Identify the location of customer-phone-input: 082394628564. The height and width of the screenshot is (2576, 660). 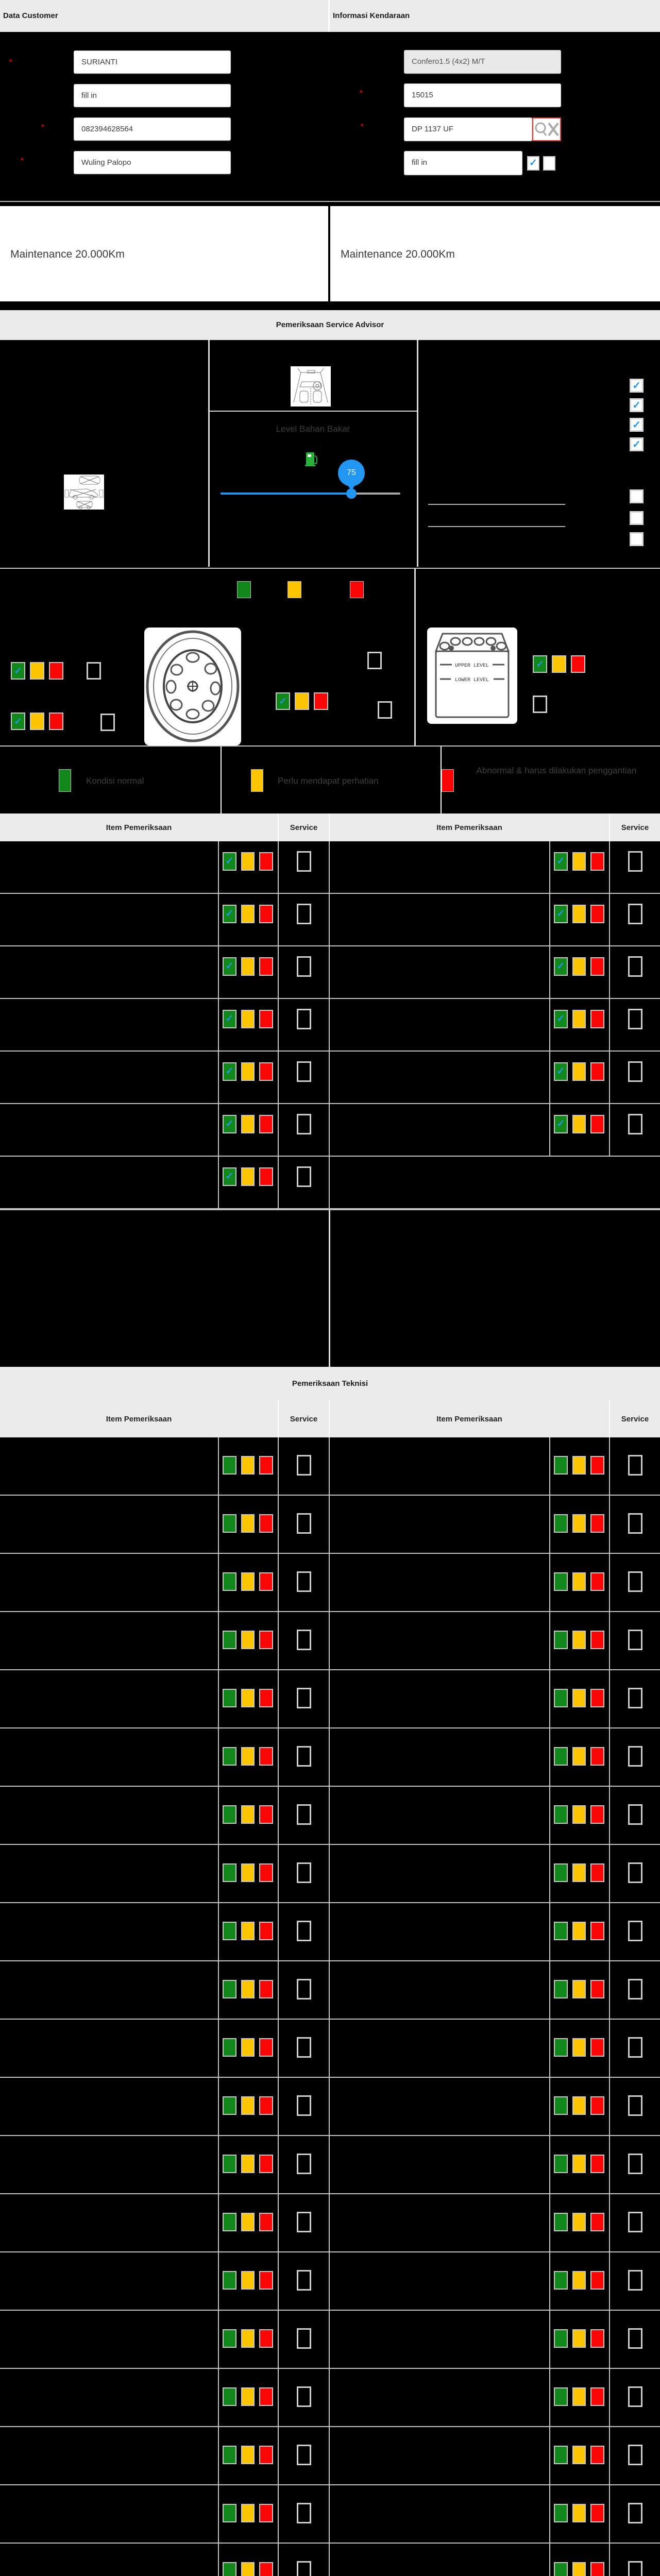
(152, 129).